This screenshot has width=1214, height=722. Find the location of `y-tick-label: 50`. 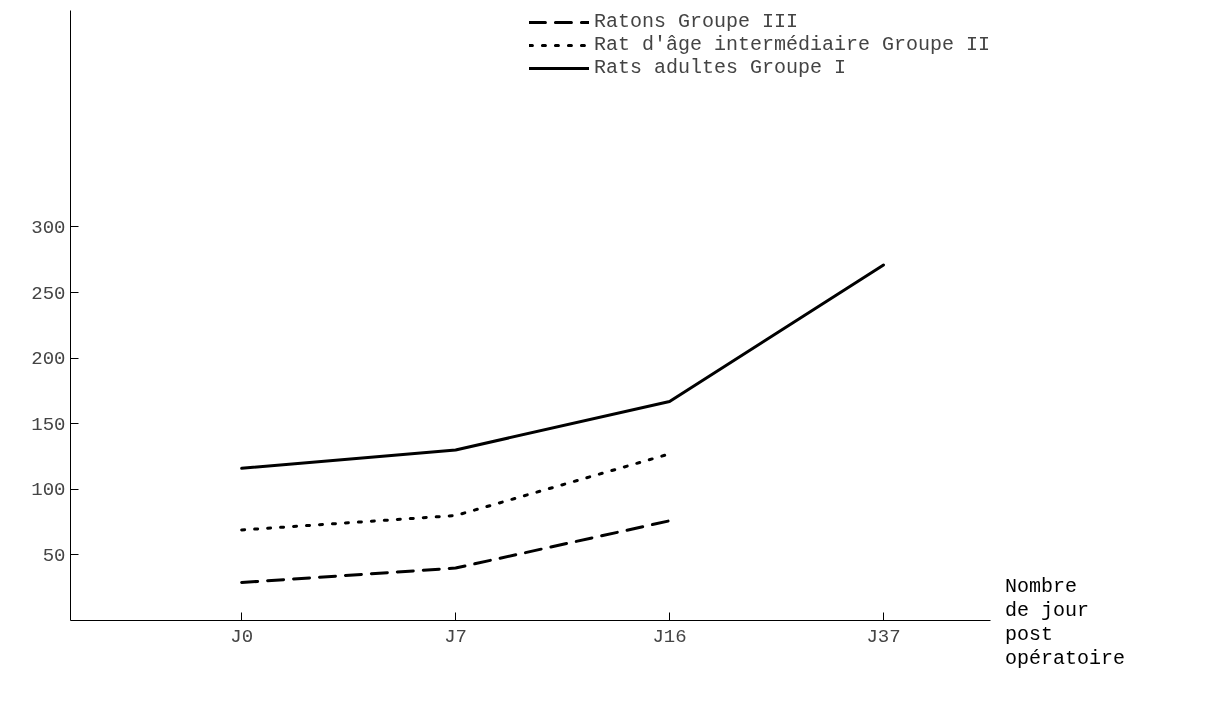

y-tick-label: 50 is located at coordinates (54, 555).